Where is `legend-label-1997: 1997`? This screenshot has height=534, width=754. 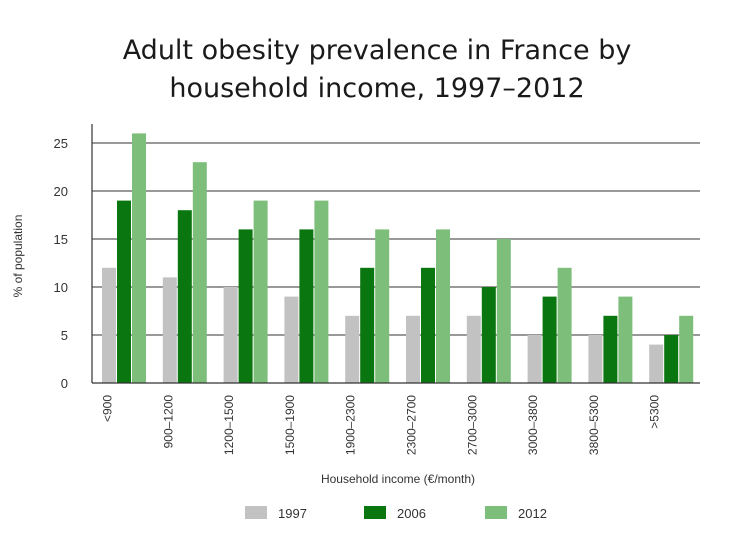
legend-label-1997: 1997 is located at coordinates (292, 513).